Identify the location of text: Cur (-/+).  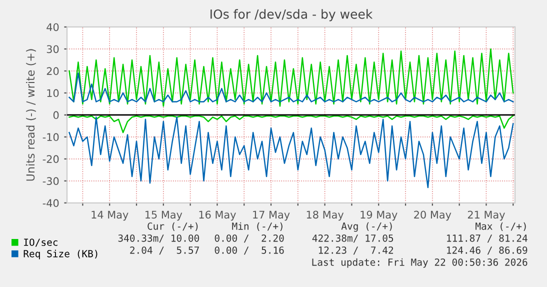
(173, 226).